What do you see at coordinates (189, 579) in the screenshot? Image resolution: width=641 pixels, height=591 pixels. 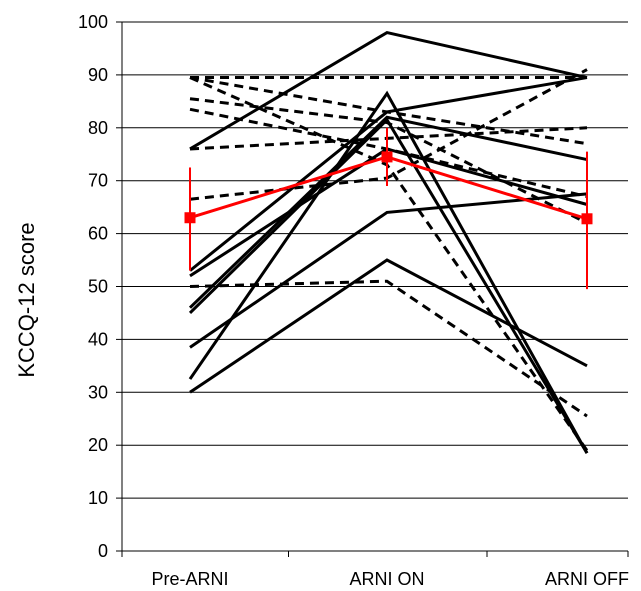 I see `x-tick-label: Pre-ARNI` at bounding box center [189, 579].